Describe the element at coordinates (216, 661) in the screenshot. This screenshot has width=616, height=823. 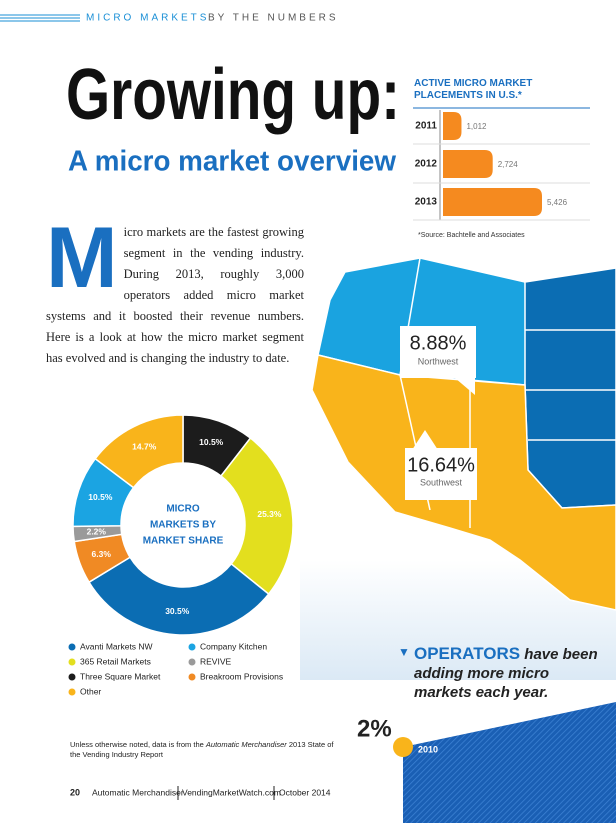
I see `legend-label: REVIVE` at that location.